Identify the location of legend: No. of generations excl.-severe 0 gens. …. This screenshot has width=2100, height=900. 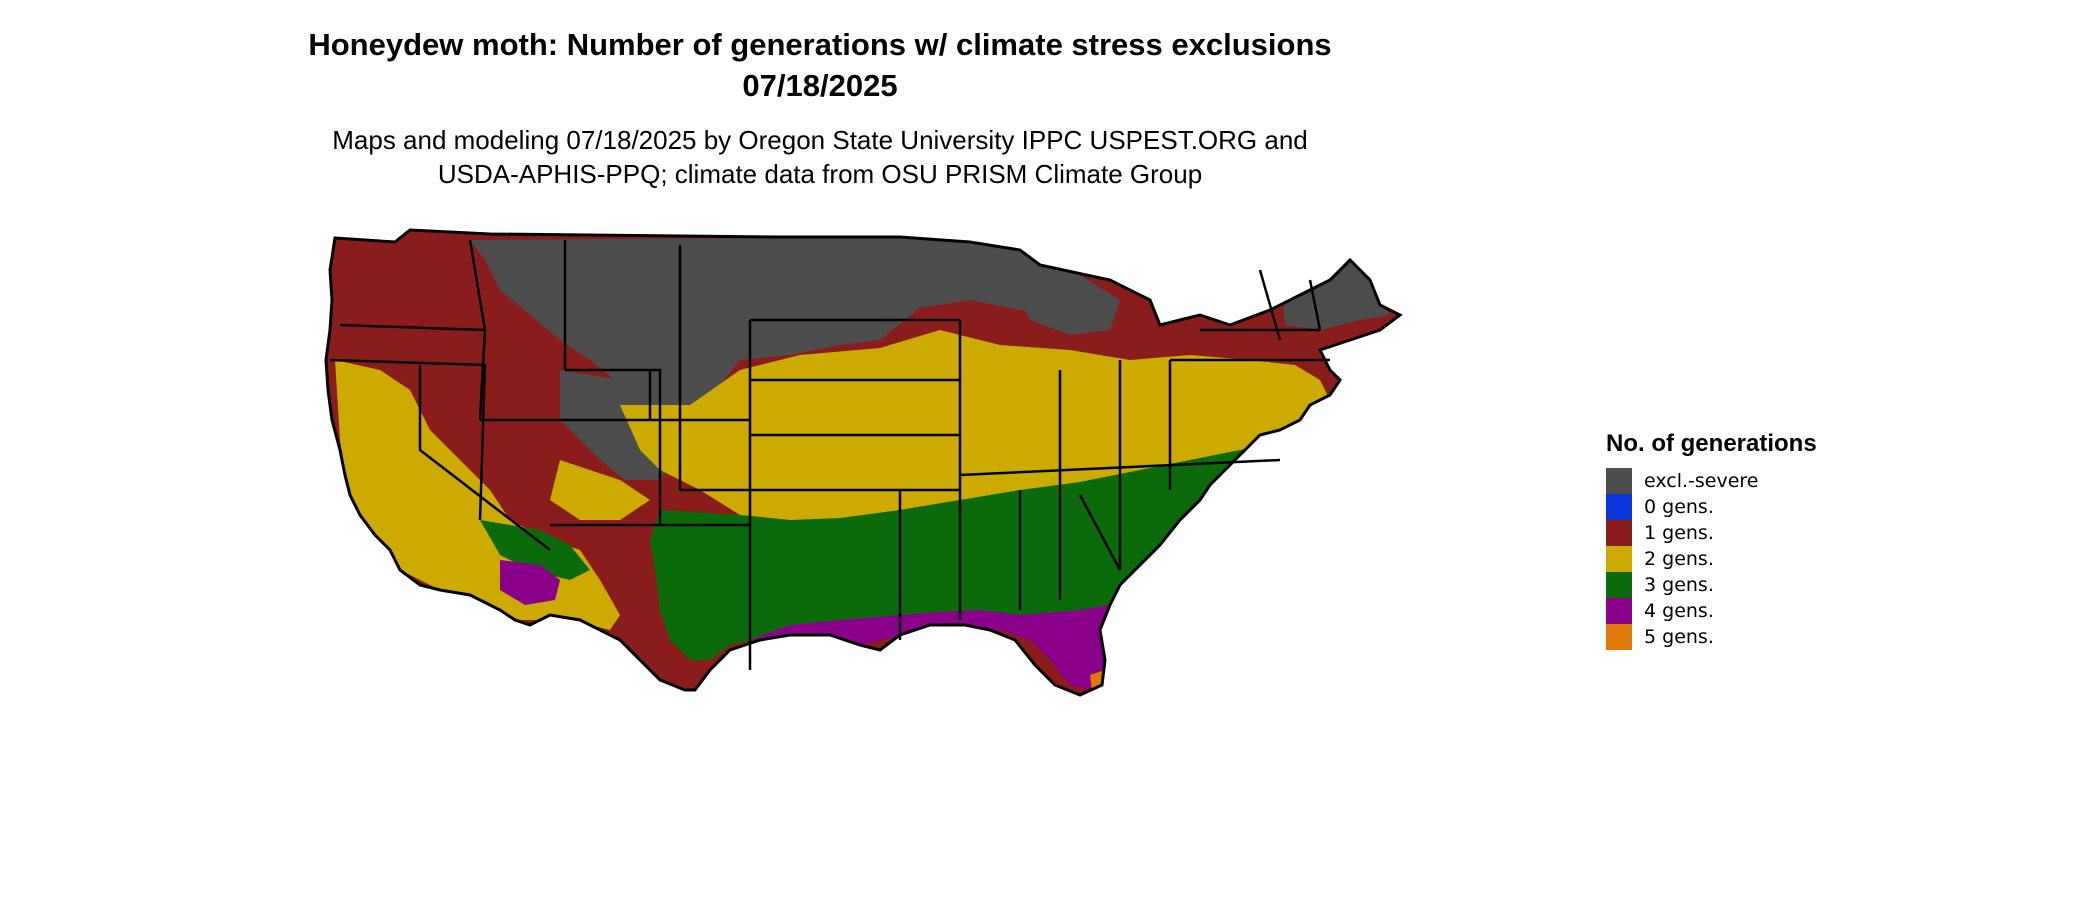
(1736, 540).